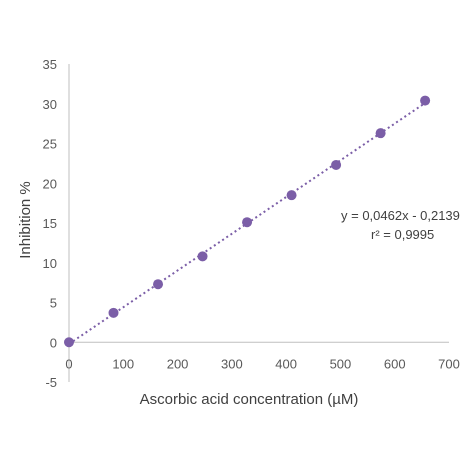  What do you see at coordinates (232, 363) in the screenshot?
I see `x-tick-label: 300` at bounding box center [232, 363].